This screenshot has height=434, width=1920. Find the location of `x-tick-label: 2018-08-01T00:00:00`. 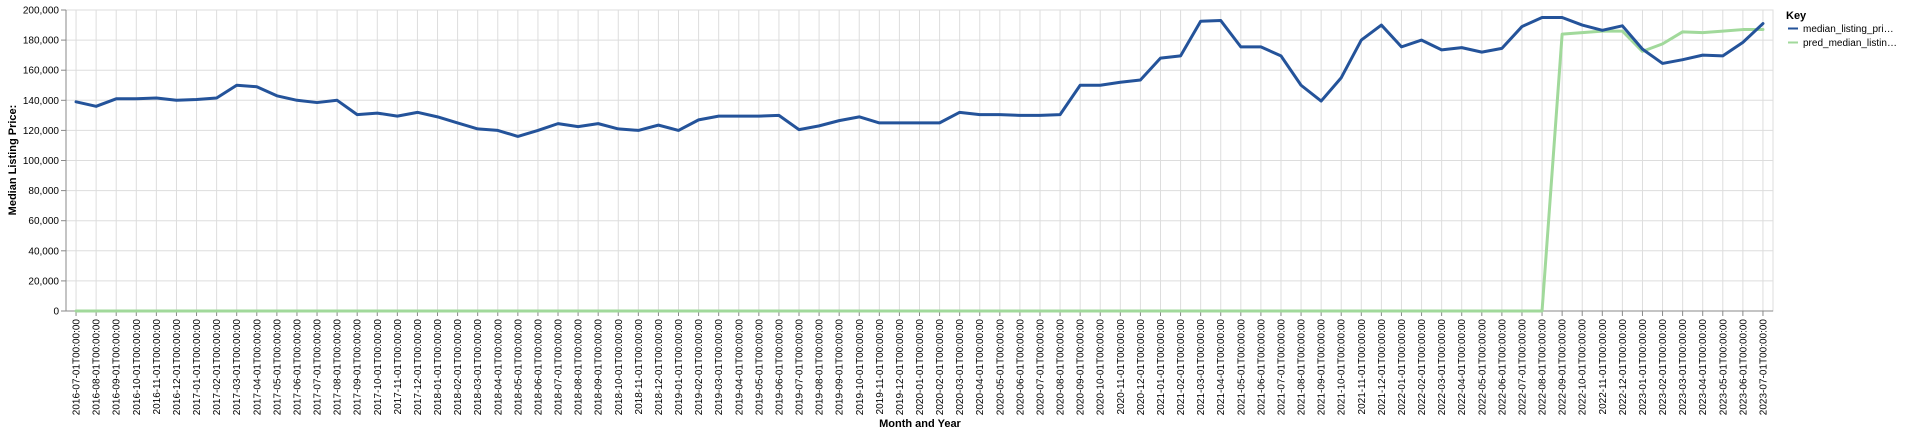

x-tick-label: 2018-08-01T00:00:00 is located at coordinates (579, 367).